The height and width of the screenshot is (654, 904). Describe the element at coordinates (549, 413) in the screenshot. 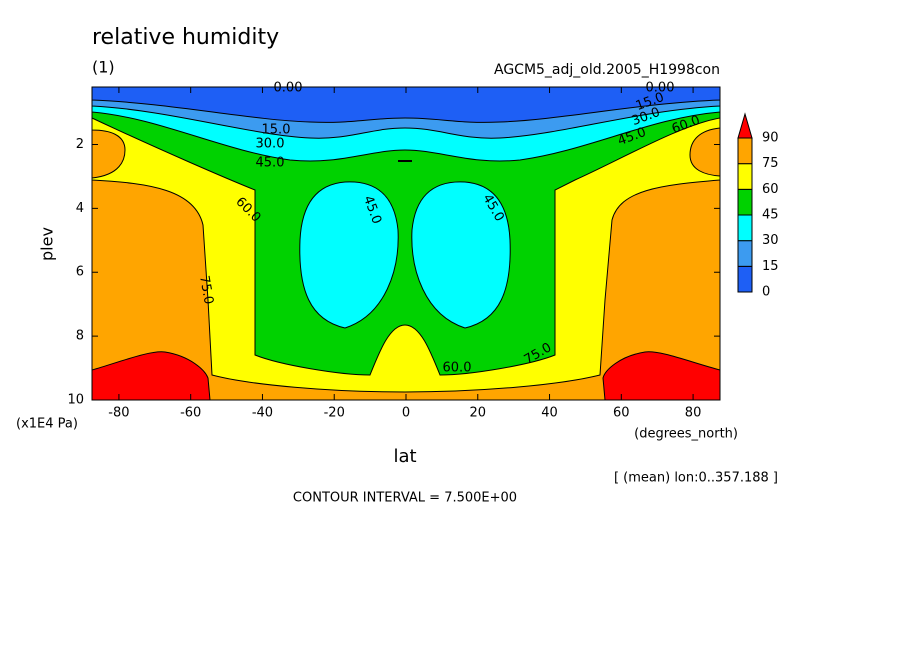

I see `x-tick-label: 40` at that location.